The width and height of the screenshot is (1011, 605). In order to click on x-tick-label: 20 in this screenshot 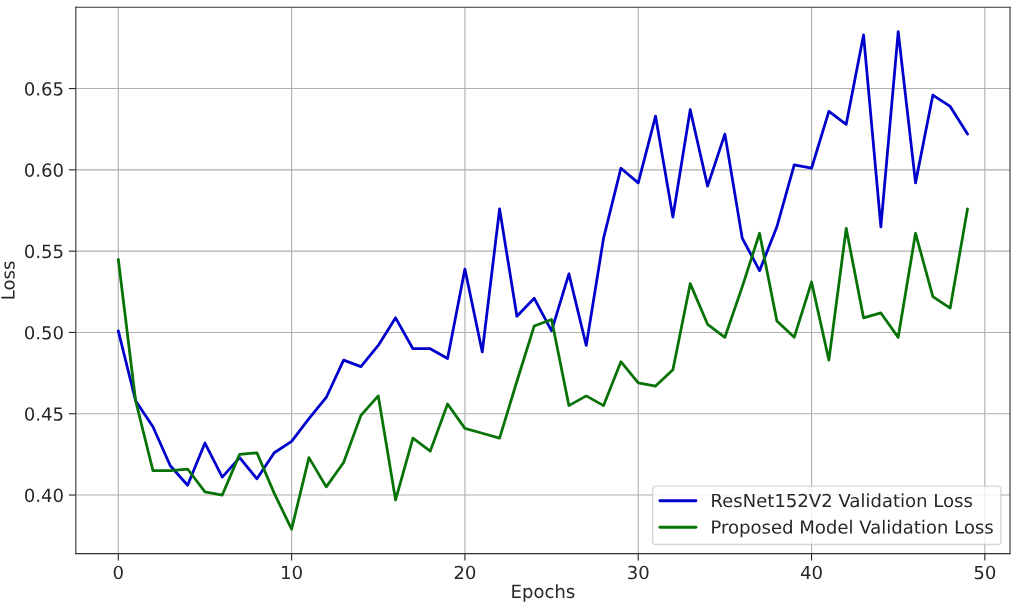, I will do `click(465, 572)`.